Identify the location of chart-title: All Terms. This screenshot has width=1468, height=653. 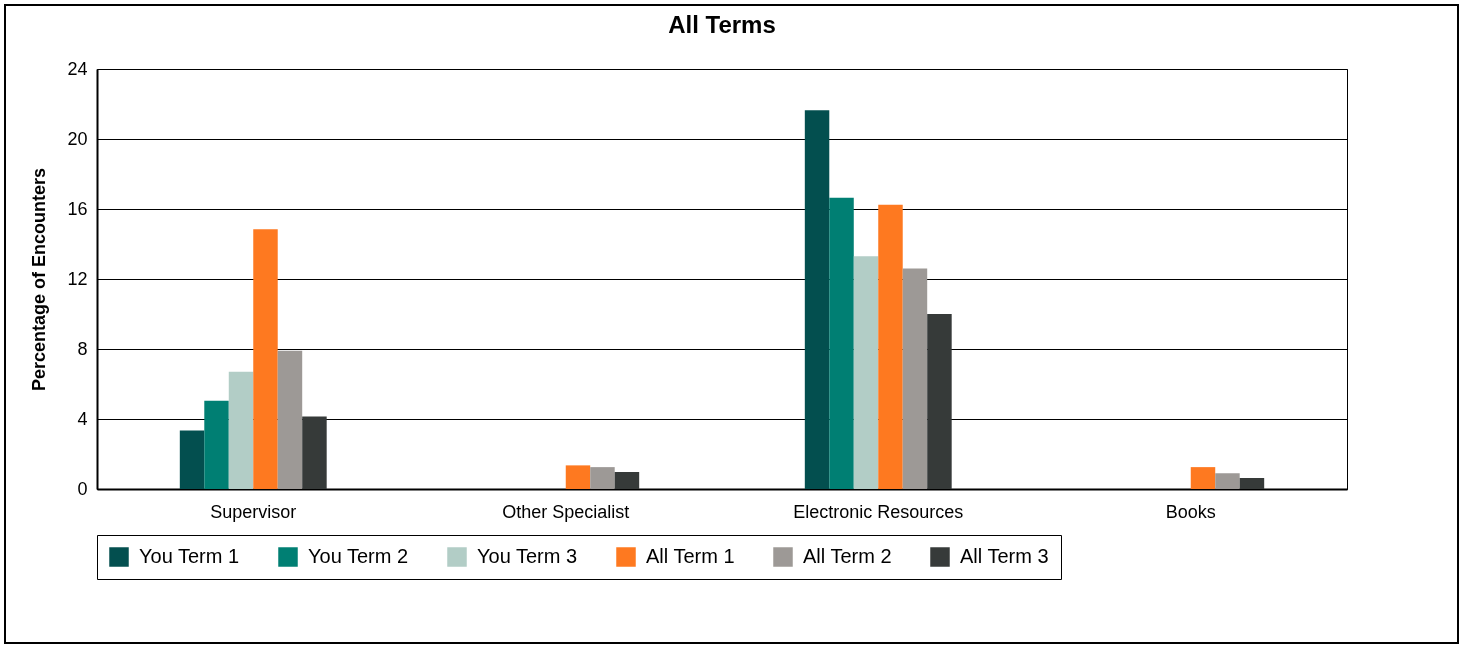
(722, 24).